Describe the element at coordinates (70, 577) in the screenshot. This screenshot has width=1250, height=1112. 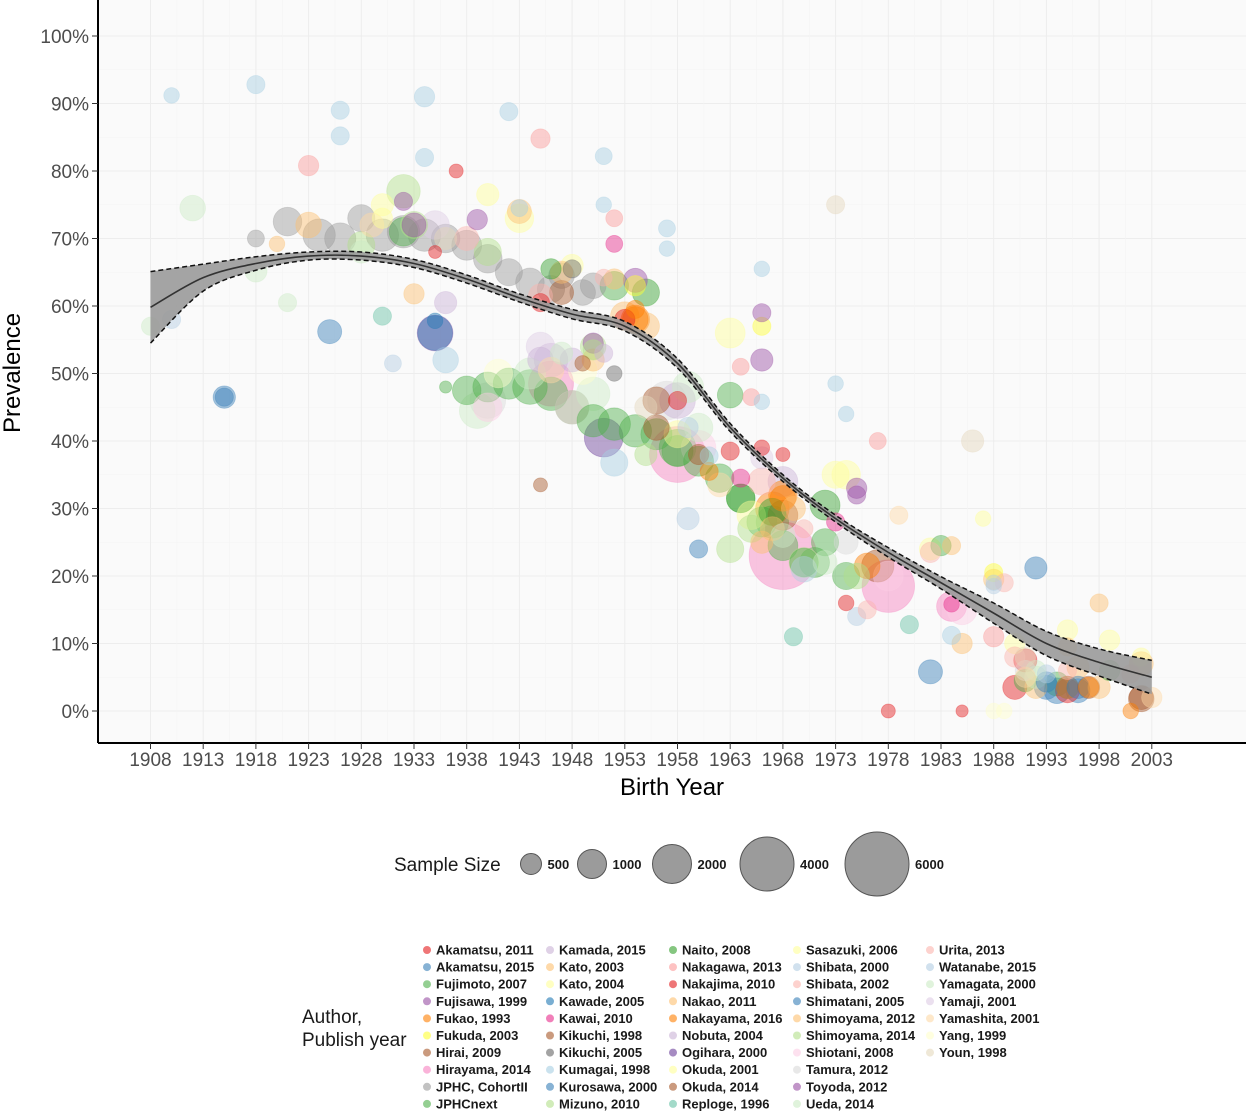
I see `y-tick-label: 20%` at that location.